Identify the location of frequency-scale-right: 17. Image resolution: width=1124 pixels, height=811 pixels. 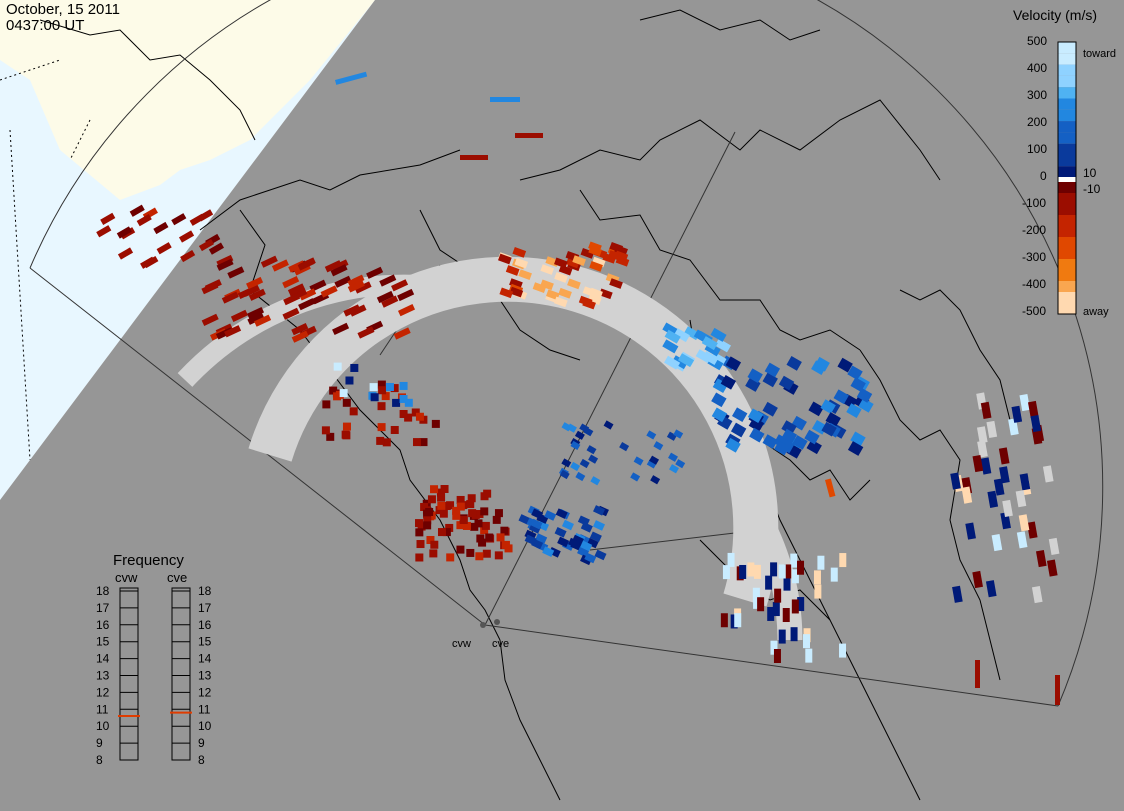
(205, 608).